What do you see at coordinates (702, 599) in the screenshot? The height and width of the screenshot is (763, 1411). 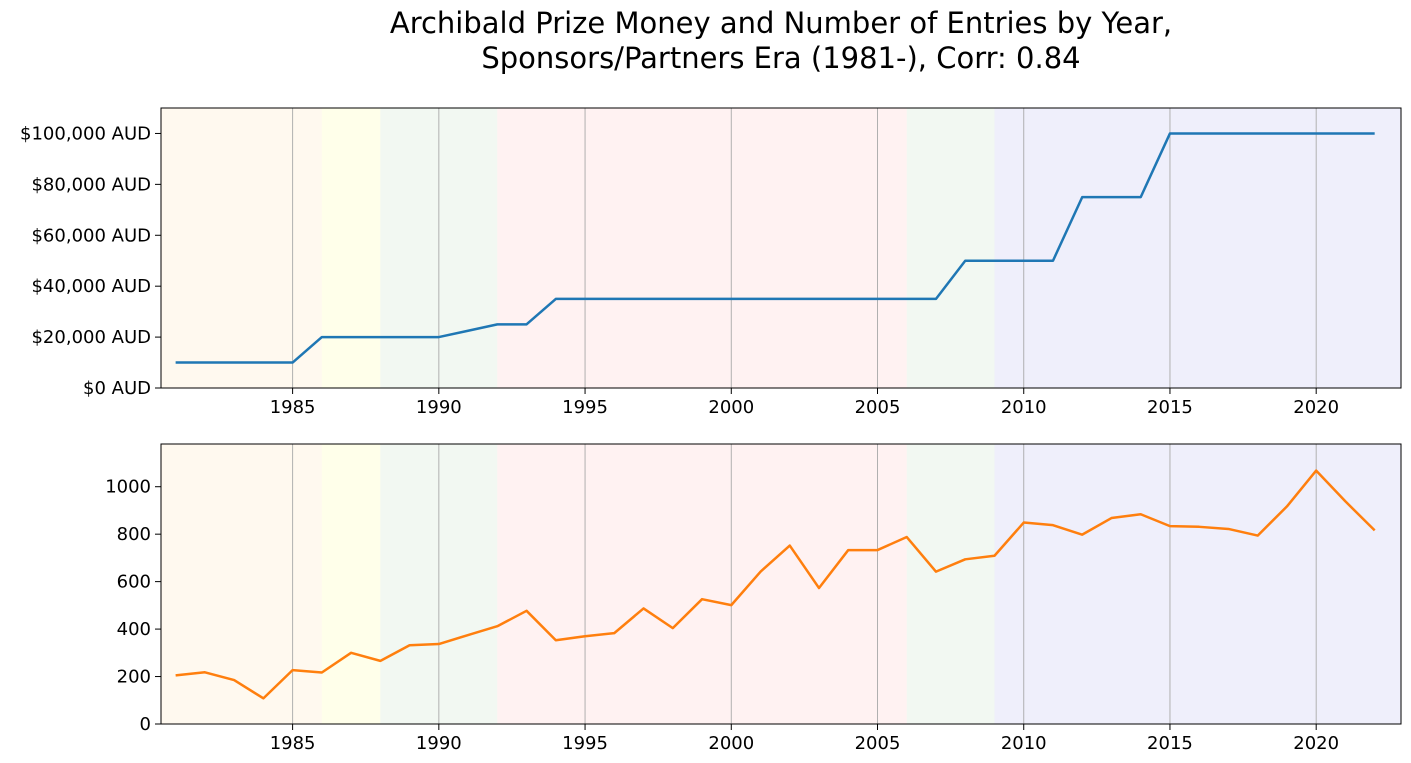 I see `entries-point-1999` at bounding box center [702, 599].